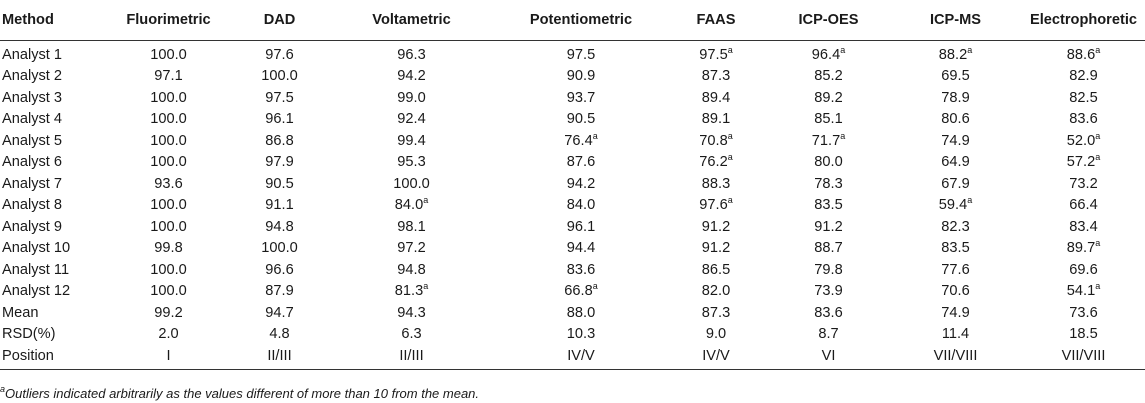 This screenshot has width=1145, height=403. What do you see at coordinates (1083, 205) in the screenshot?
I see `cell-value: 66.4` at bounding box center [1083, 205].